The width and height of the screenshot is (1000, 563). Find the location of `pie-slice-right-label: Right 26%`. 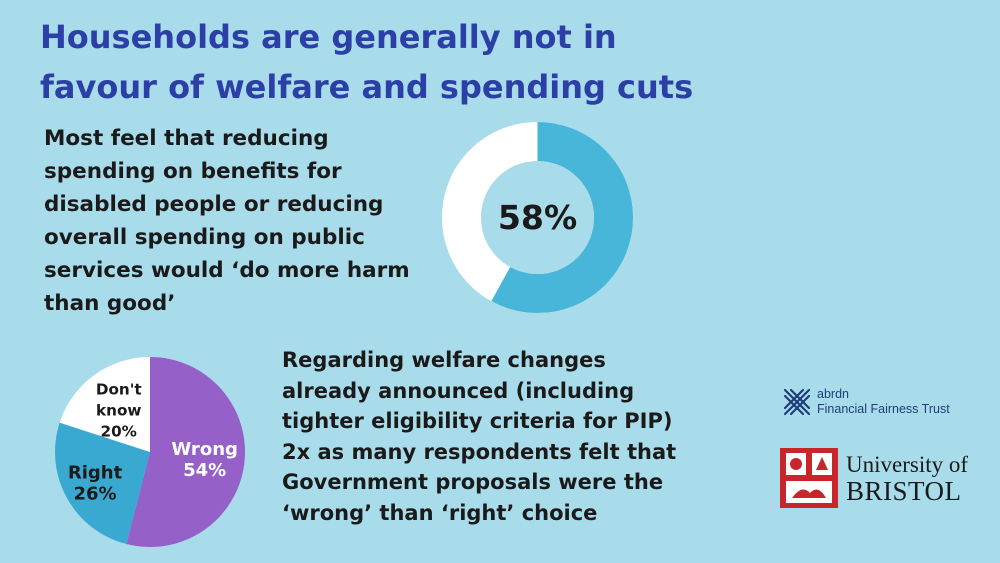

pie-slice-right-label: Right 26% is located at coordinates (95, 483).